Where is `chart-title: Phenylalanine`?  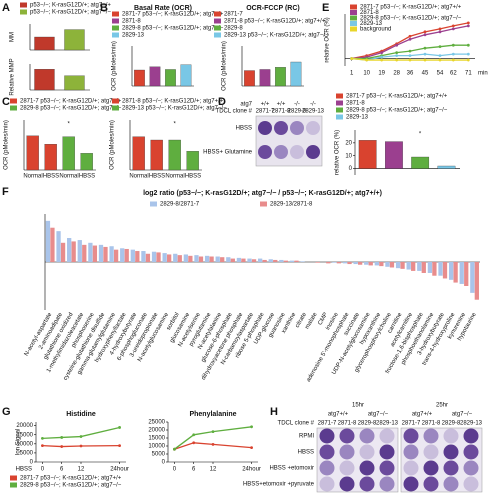 chart-title: Phenylalanine is located at coordinates (212, 414).